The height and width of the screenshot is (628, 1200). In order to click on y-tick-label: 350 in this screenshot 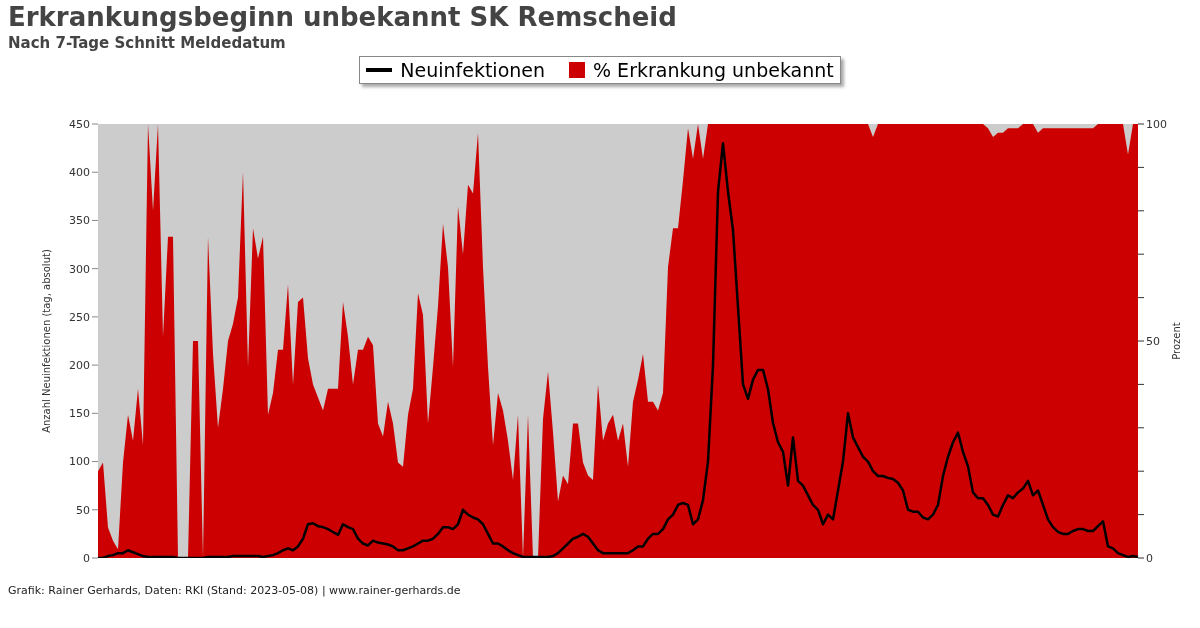, I will do `click(79, 221)`.